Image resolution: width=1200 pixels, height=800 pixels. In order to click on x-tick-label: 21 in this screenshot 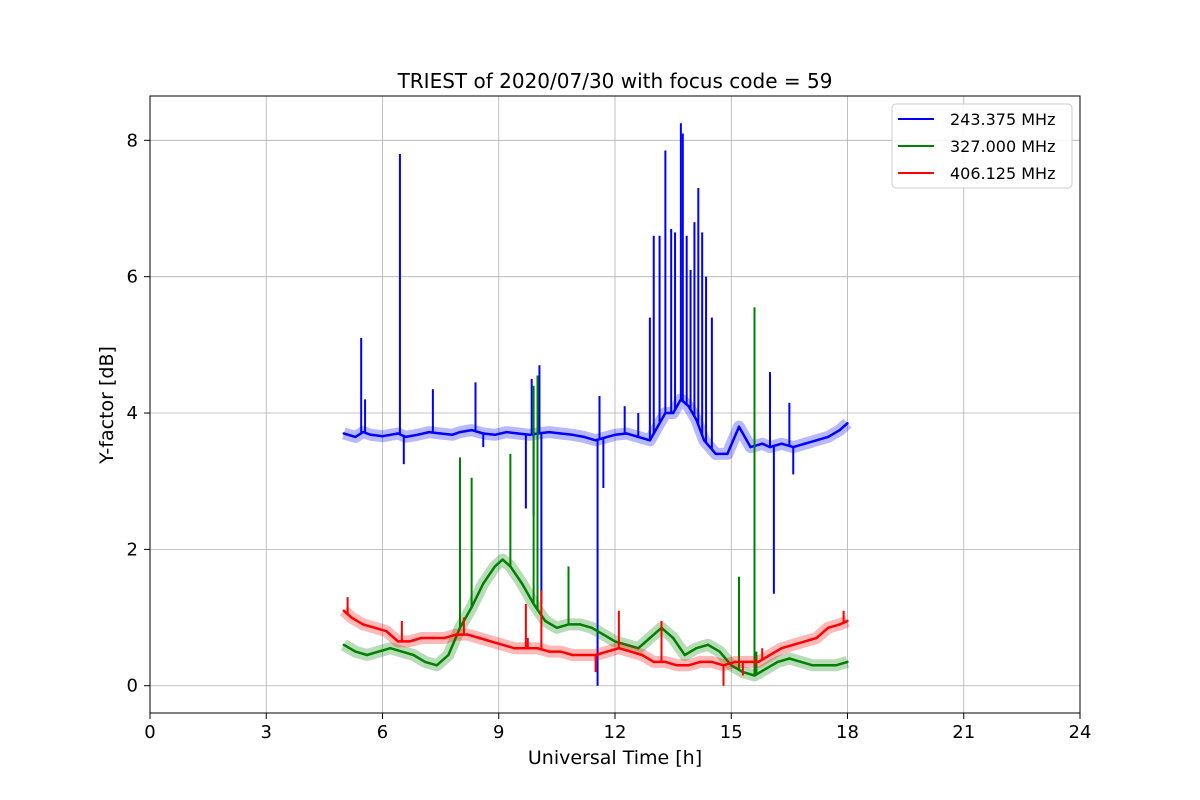, I will do `click(963, 732)`.